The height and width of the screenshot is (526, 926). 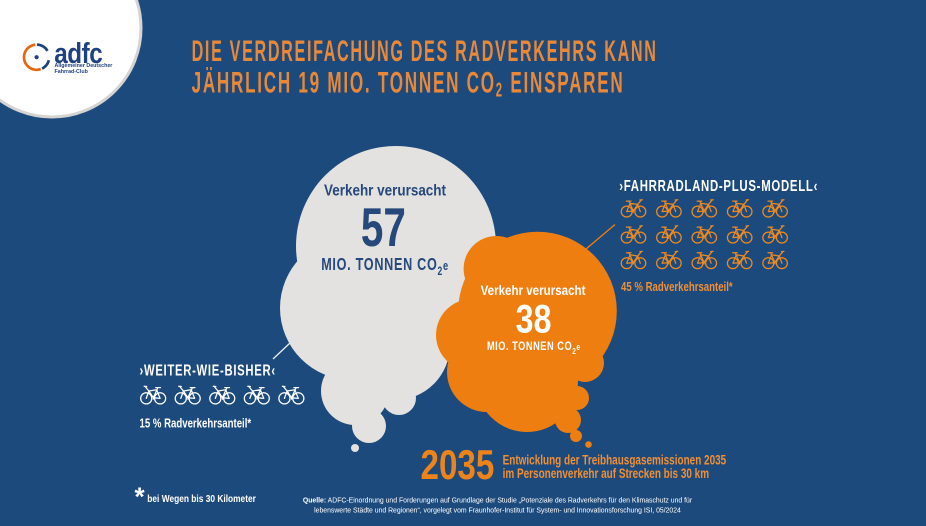 What do you see at coordinates (458, 466) in the screenshot?
I see `svg-text: 2035` at bounding box center [458, 466].